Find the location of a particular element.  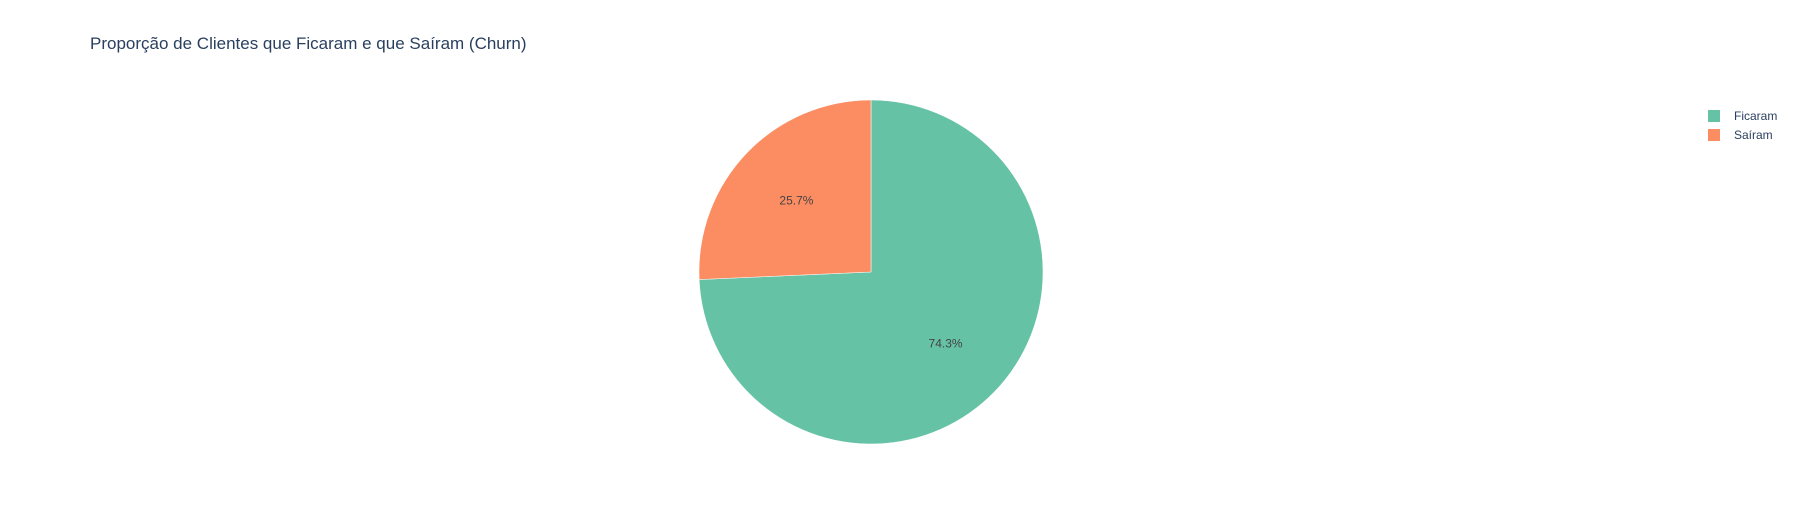

legend-swatch-sairam is located at coordinates (1714, 134).